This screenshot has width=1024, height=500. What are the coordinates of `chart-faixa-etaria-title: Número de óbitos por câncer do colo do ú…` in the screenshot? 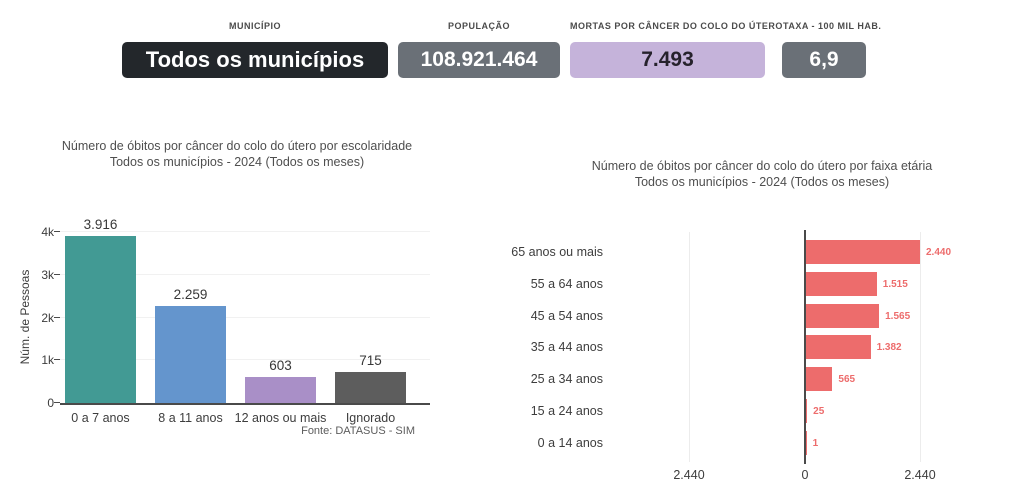 It's located at (762, 174).